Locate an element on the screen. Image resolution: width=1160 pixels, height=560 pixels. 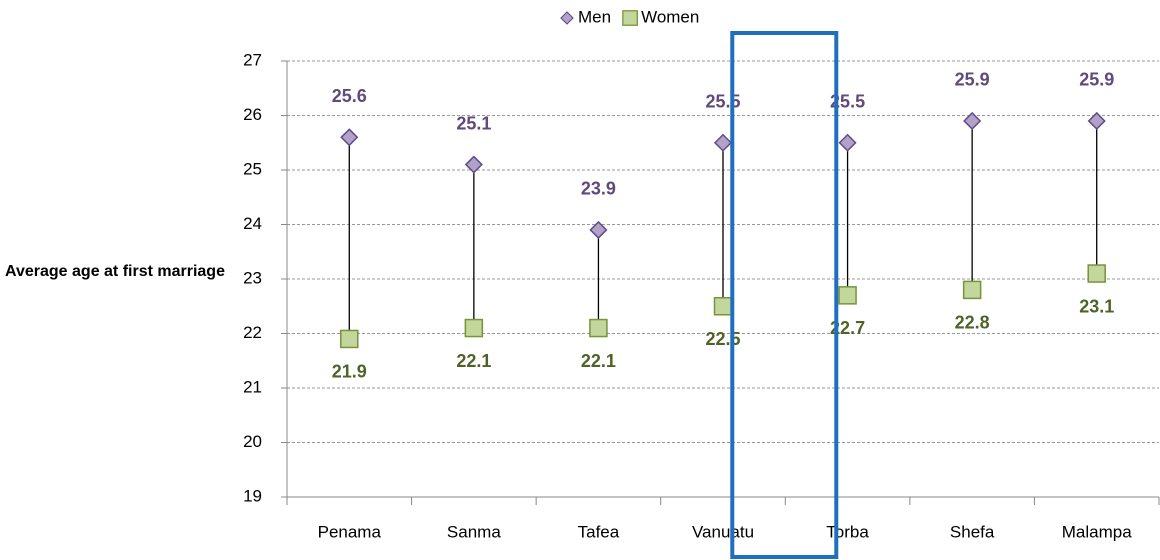
x-tick-label: Shefa is located at coordinates (972, 531).